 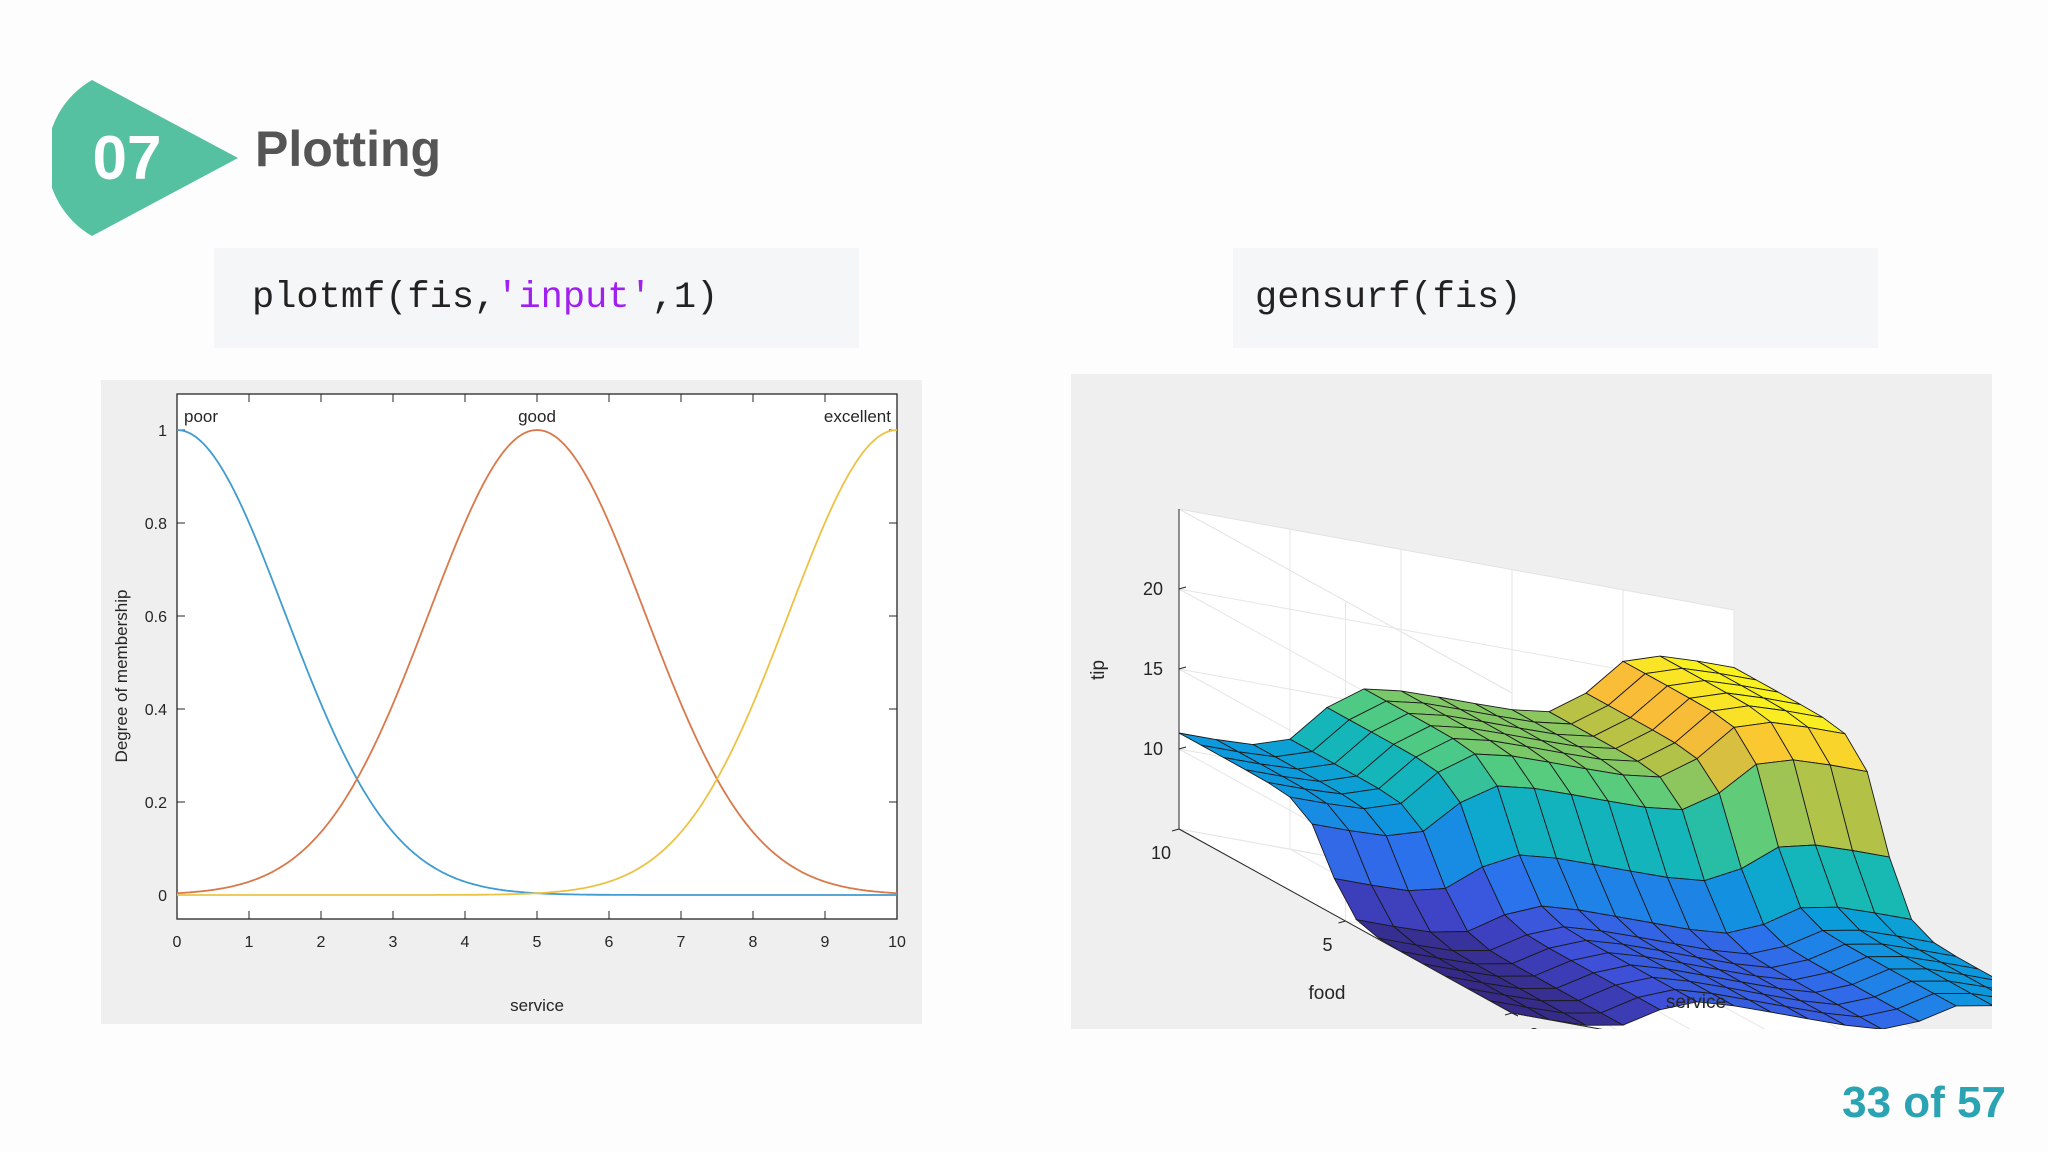 I want to click on badge-fill, so click(x=145, y=158).